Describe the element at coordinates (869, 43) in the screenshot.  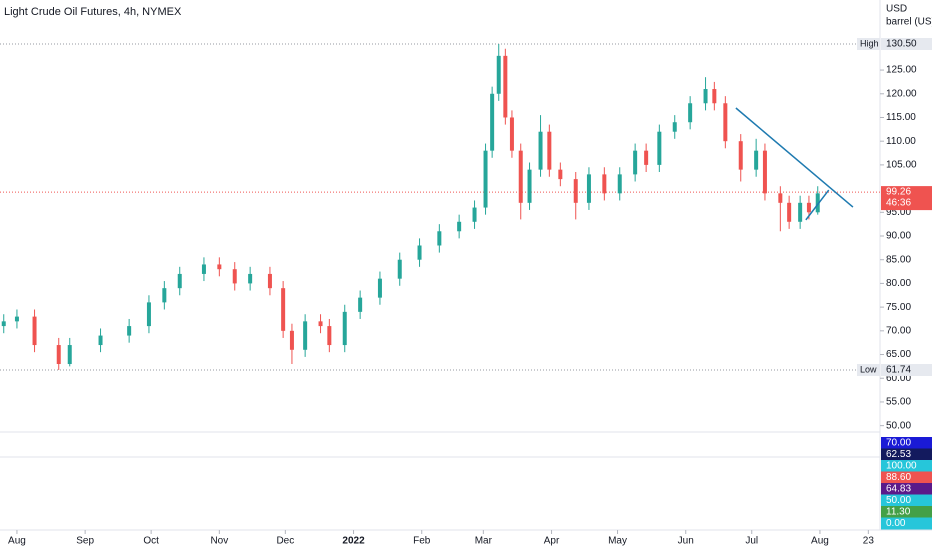
I see `marker-name: High` at that location.